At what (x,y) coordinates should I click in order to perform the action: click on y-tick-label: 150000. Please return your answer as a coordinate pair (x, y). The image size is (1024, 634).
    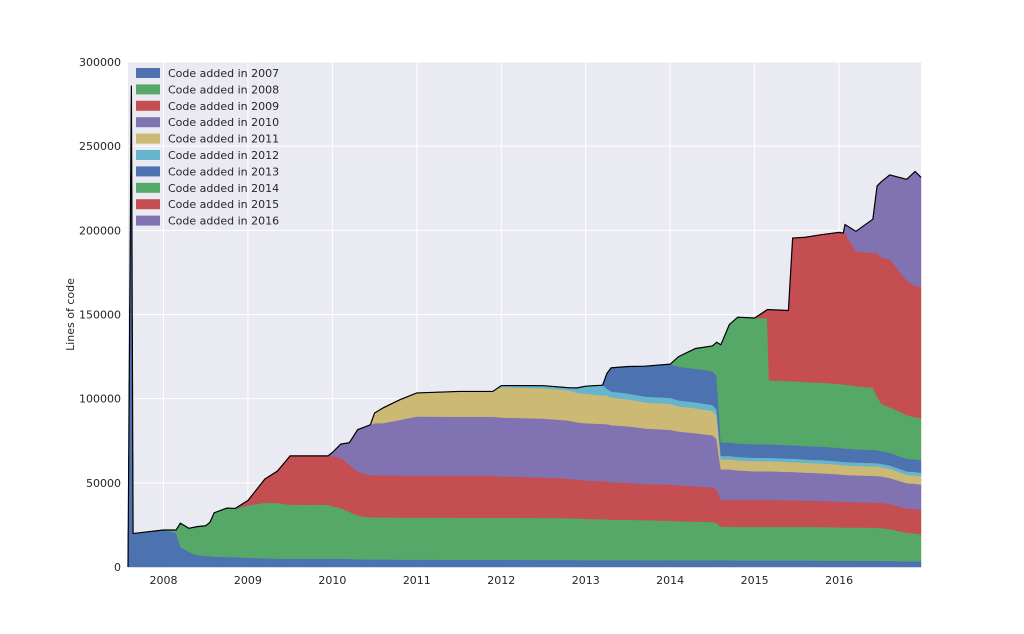
    Looking at the image, I should click on (100, 315).